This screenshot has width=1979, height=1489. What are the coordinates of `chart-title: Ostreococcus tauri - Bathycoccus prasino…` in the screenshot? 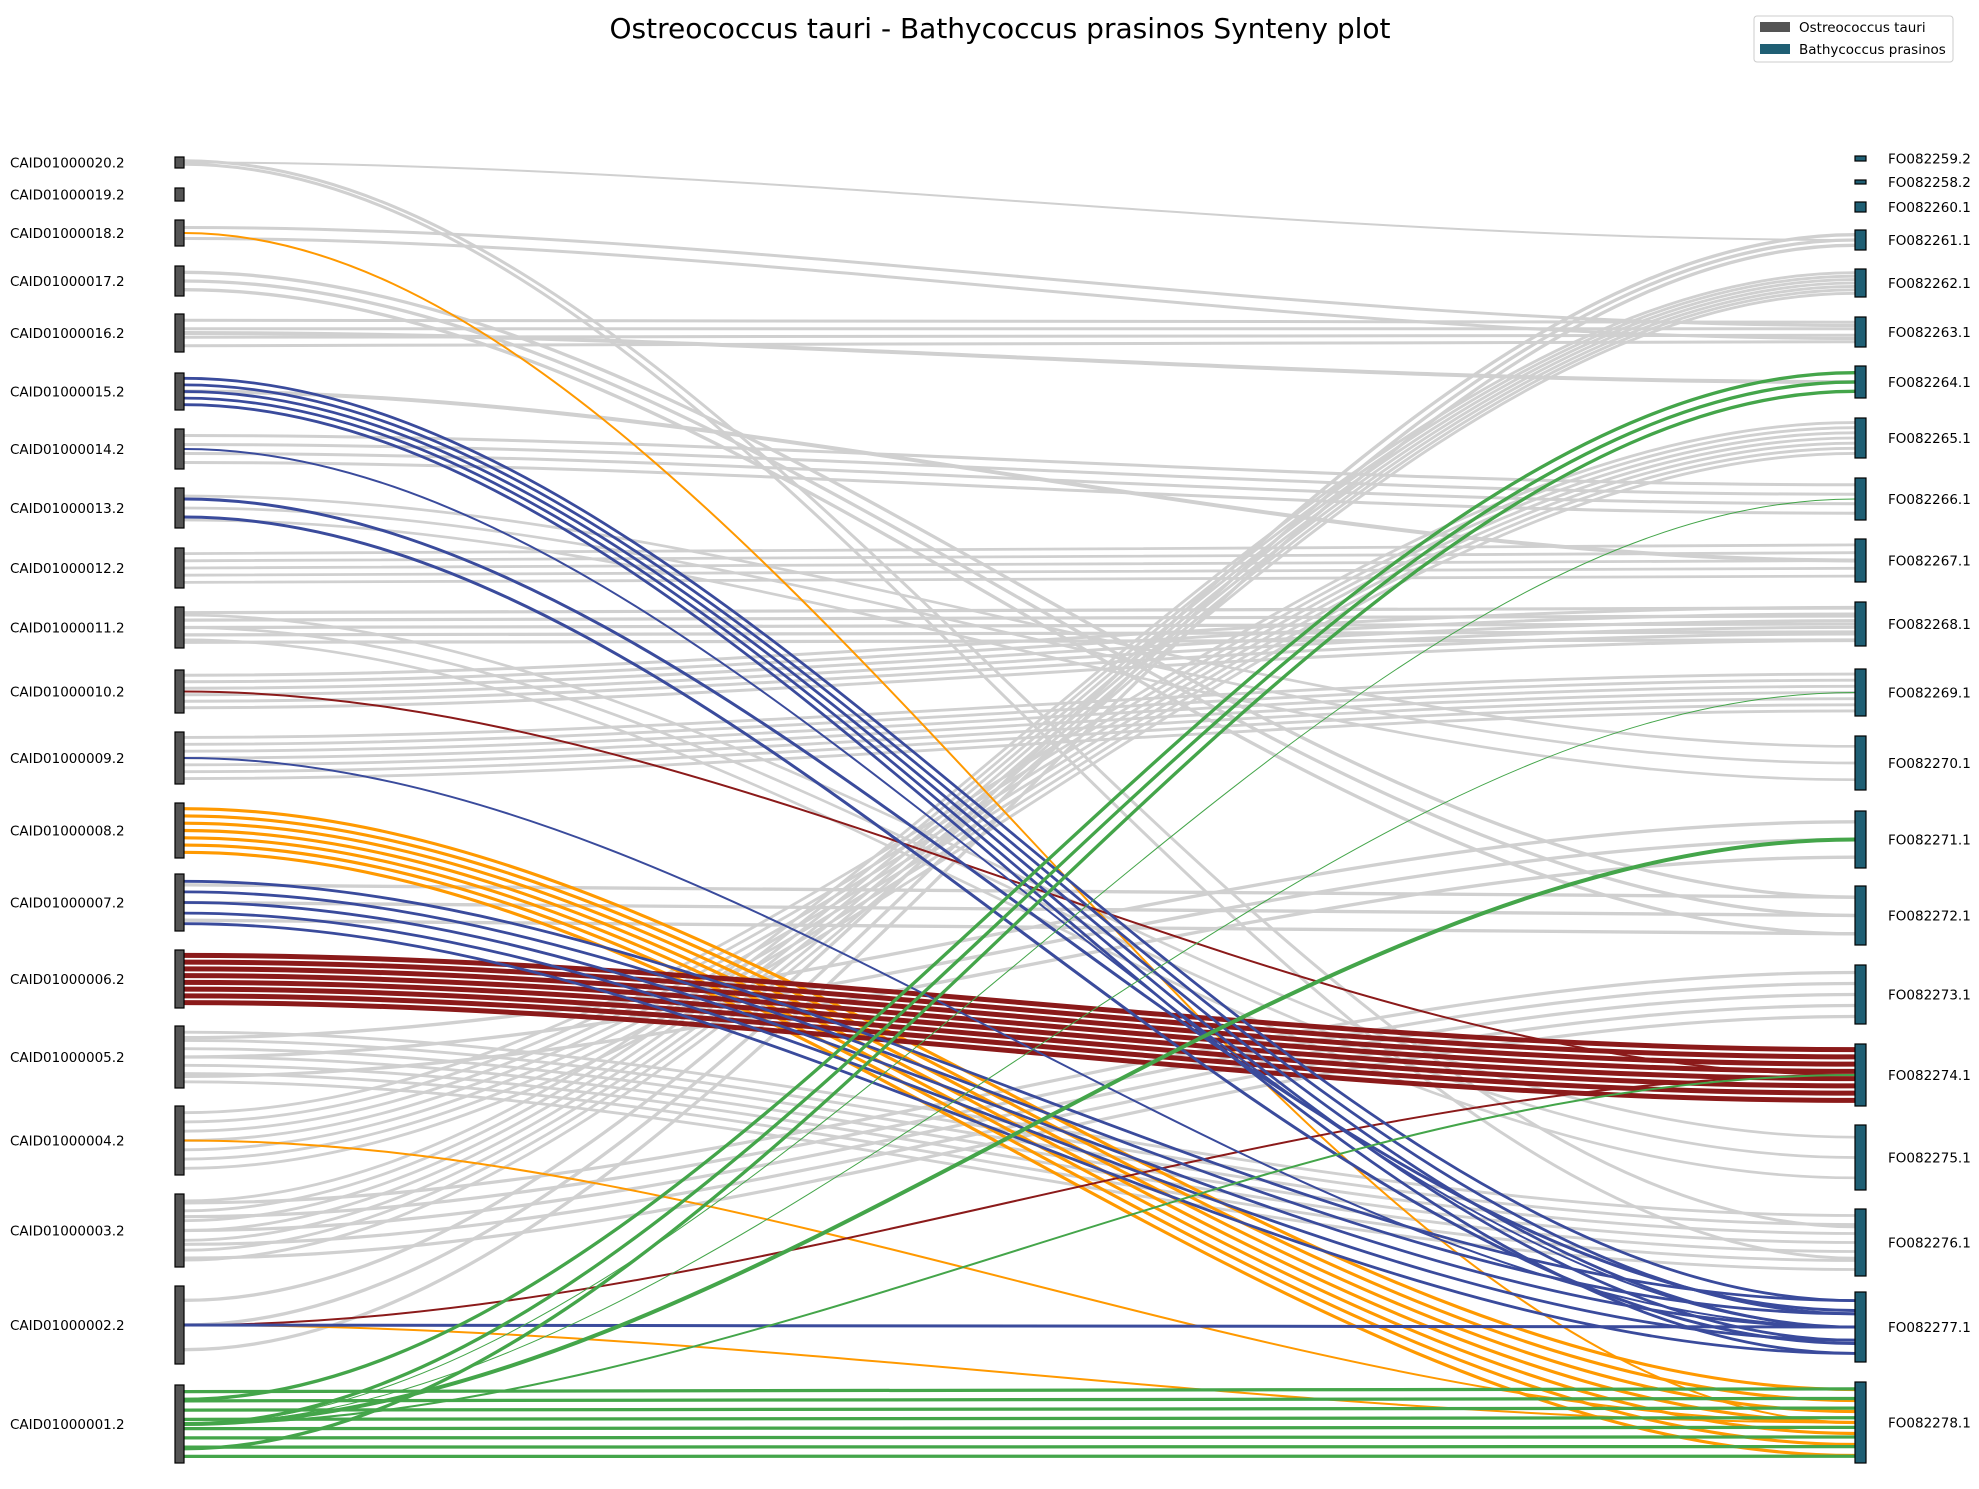 It's located at (999, 28).